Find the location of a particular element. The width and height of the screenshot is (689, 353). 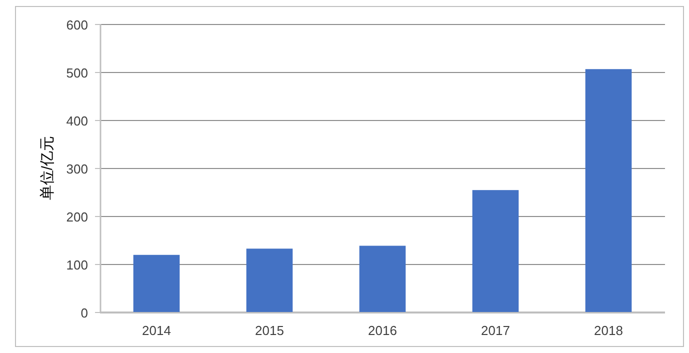

x-tick-label: 2015 is located at coordinates (269, 330).